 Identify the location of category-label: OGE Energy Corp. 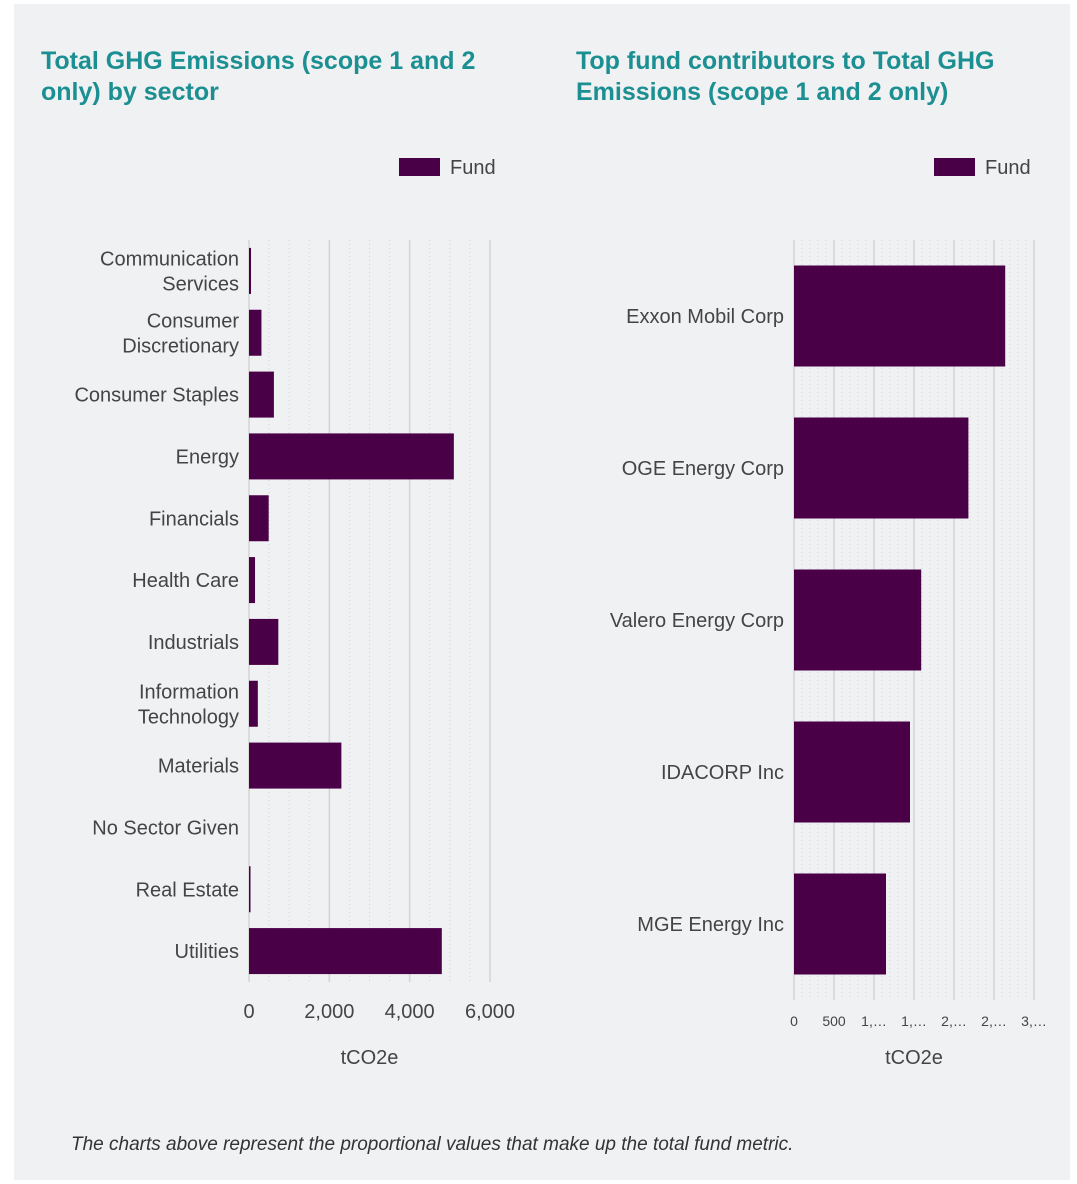
(703, 469).